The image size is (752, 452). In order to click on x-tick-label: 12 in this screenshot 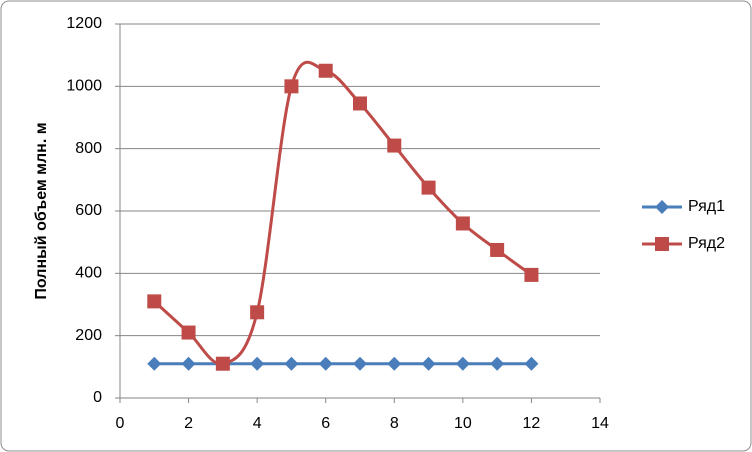, I will do `click(532, 423)`.